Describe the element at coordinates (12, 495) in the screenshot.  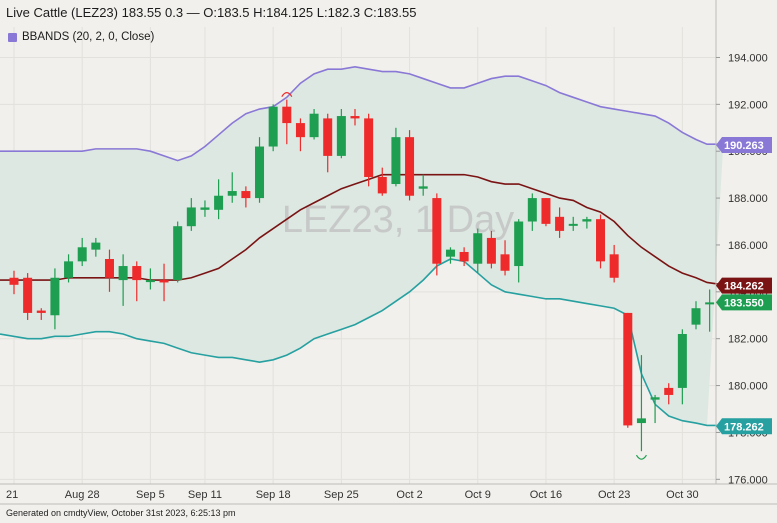
I see `x-tick-label: 21` at that location.